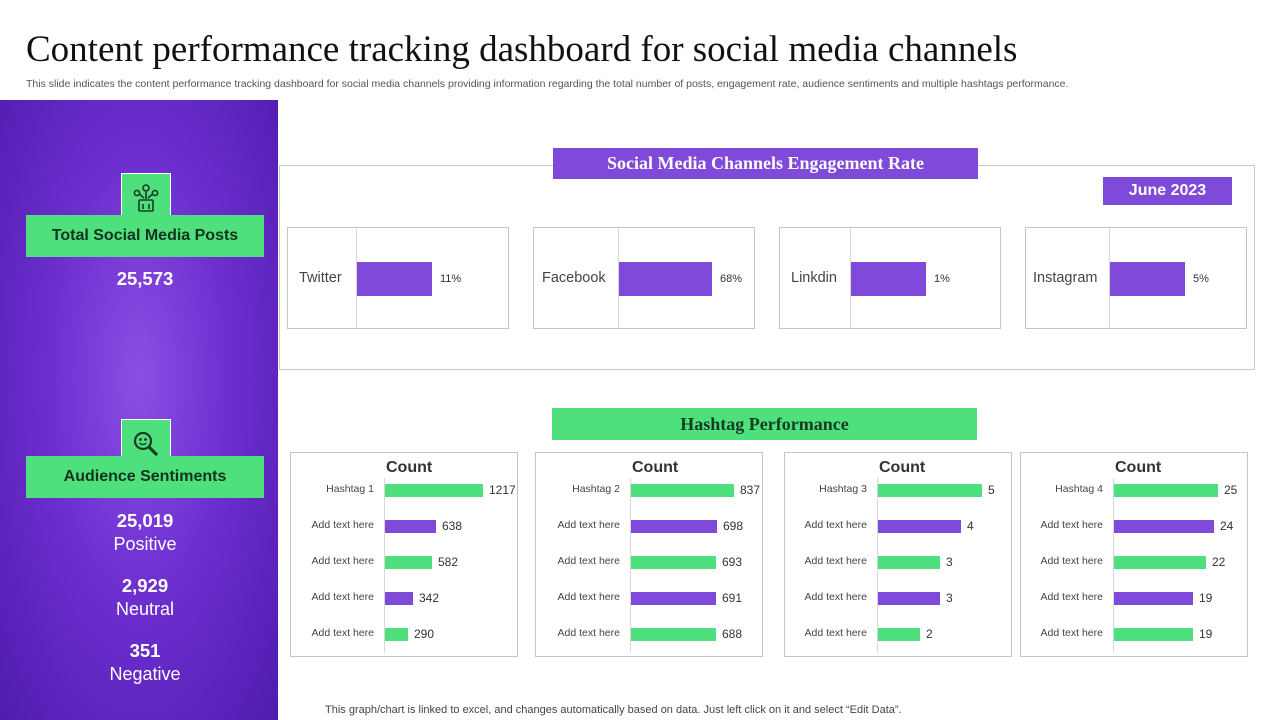 The width and height of the screenshot is (1280, 720). Describe the element at coordinates (1167, 191) in the screenshot. I see `date-badge: June 2023` at that location.